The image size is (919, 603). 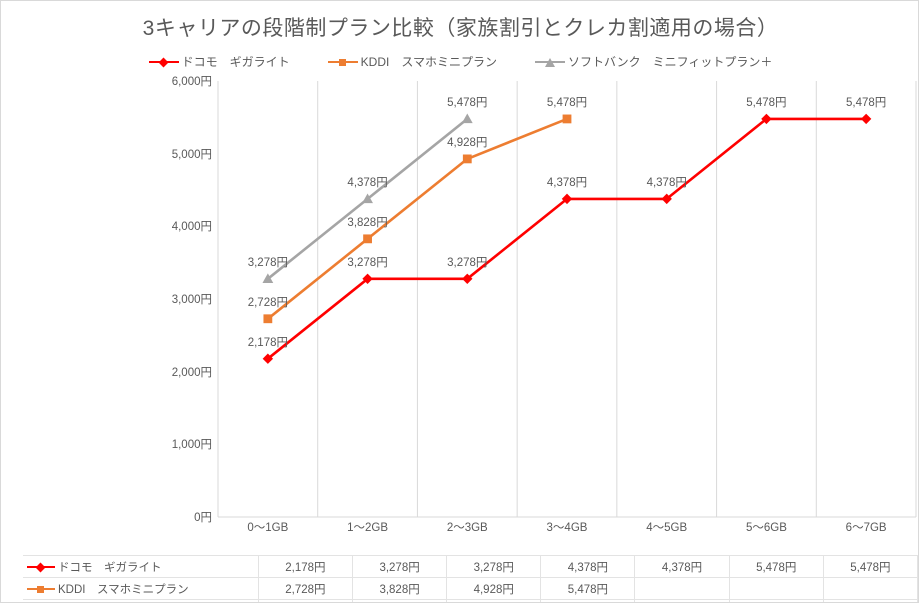 I want to click on legend-swatch-softbank, so click(x=549, y=62).